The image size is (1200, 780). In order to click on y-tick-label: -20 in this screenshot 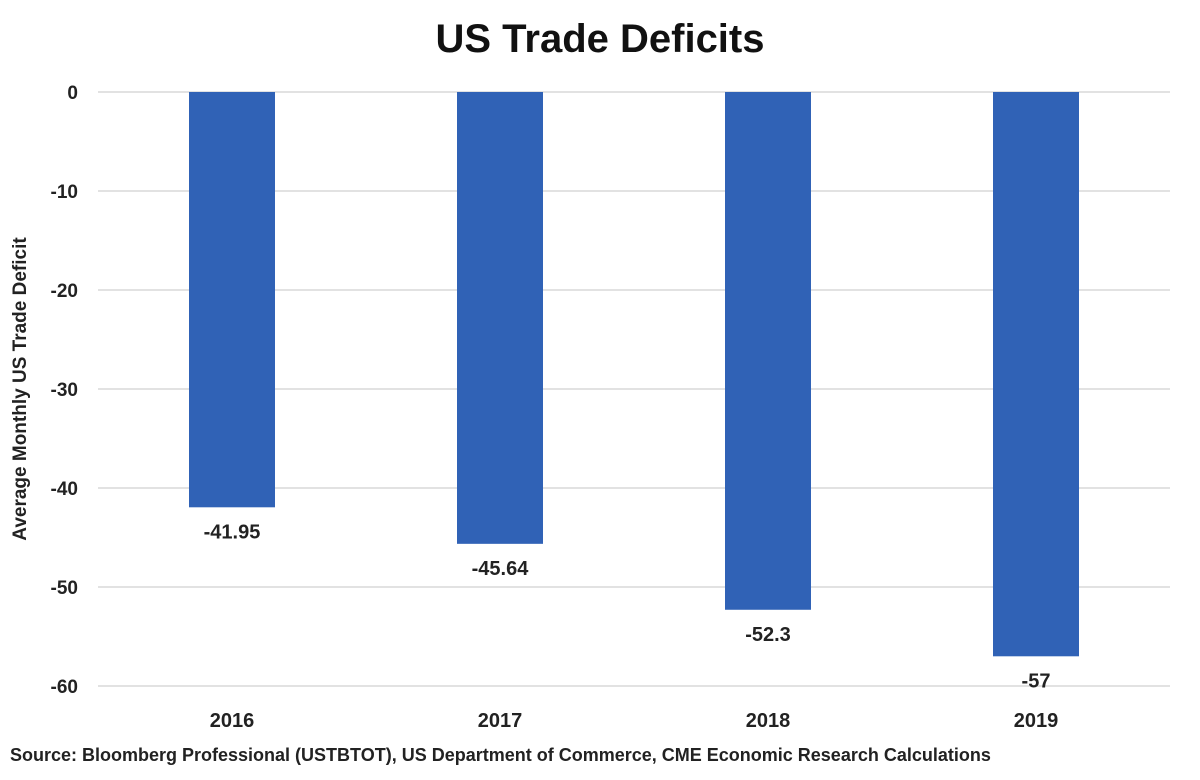, I will do `click(64, 291)`.